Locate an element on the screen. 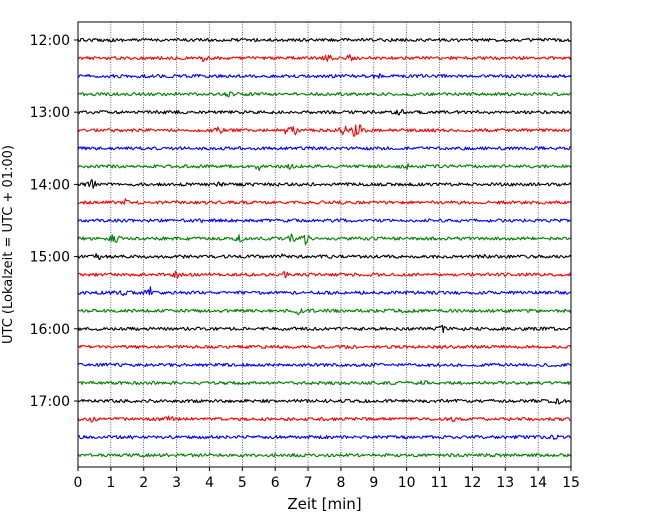 This screenshot has height=524, width=650. x-tick-label: 13 is located at coordinates (505, 483).